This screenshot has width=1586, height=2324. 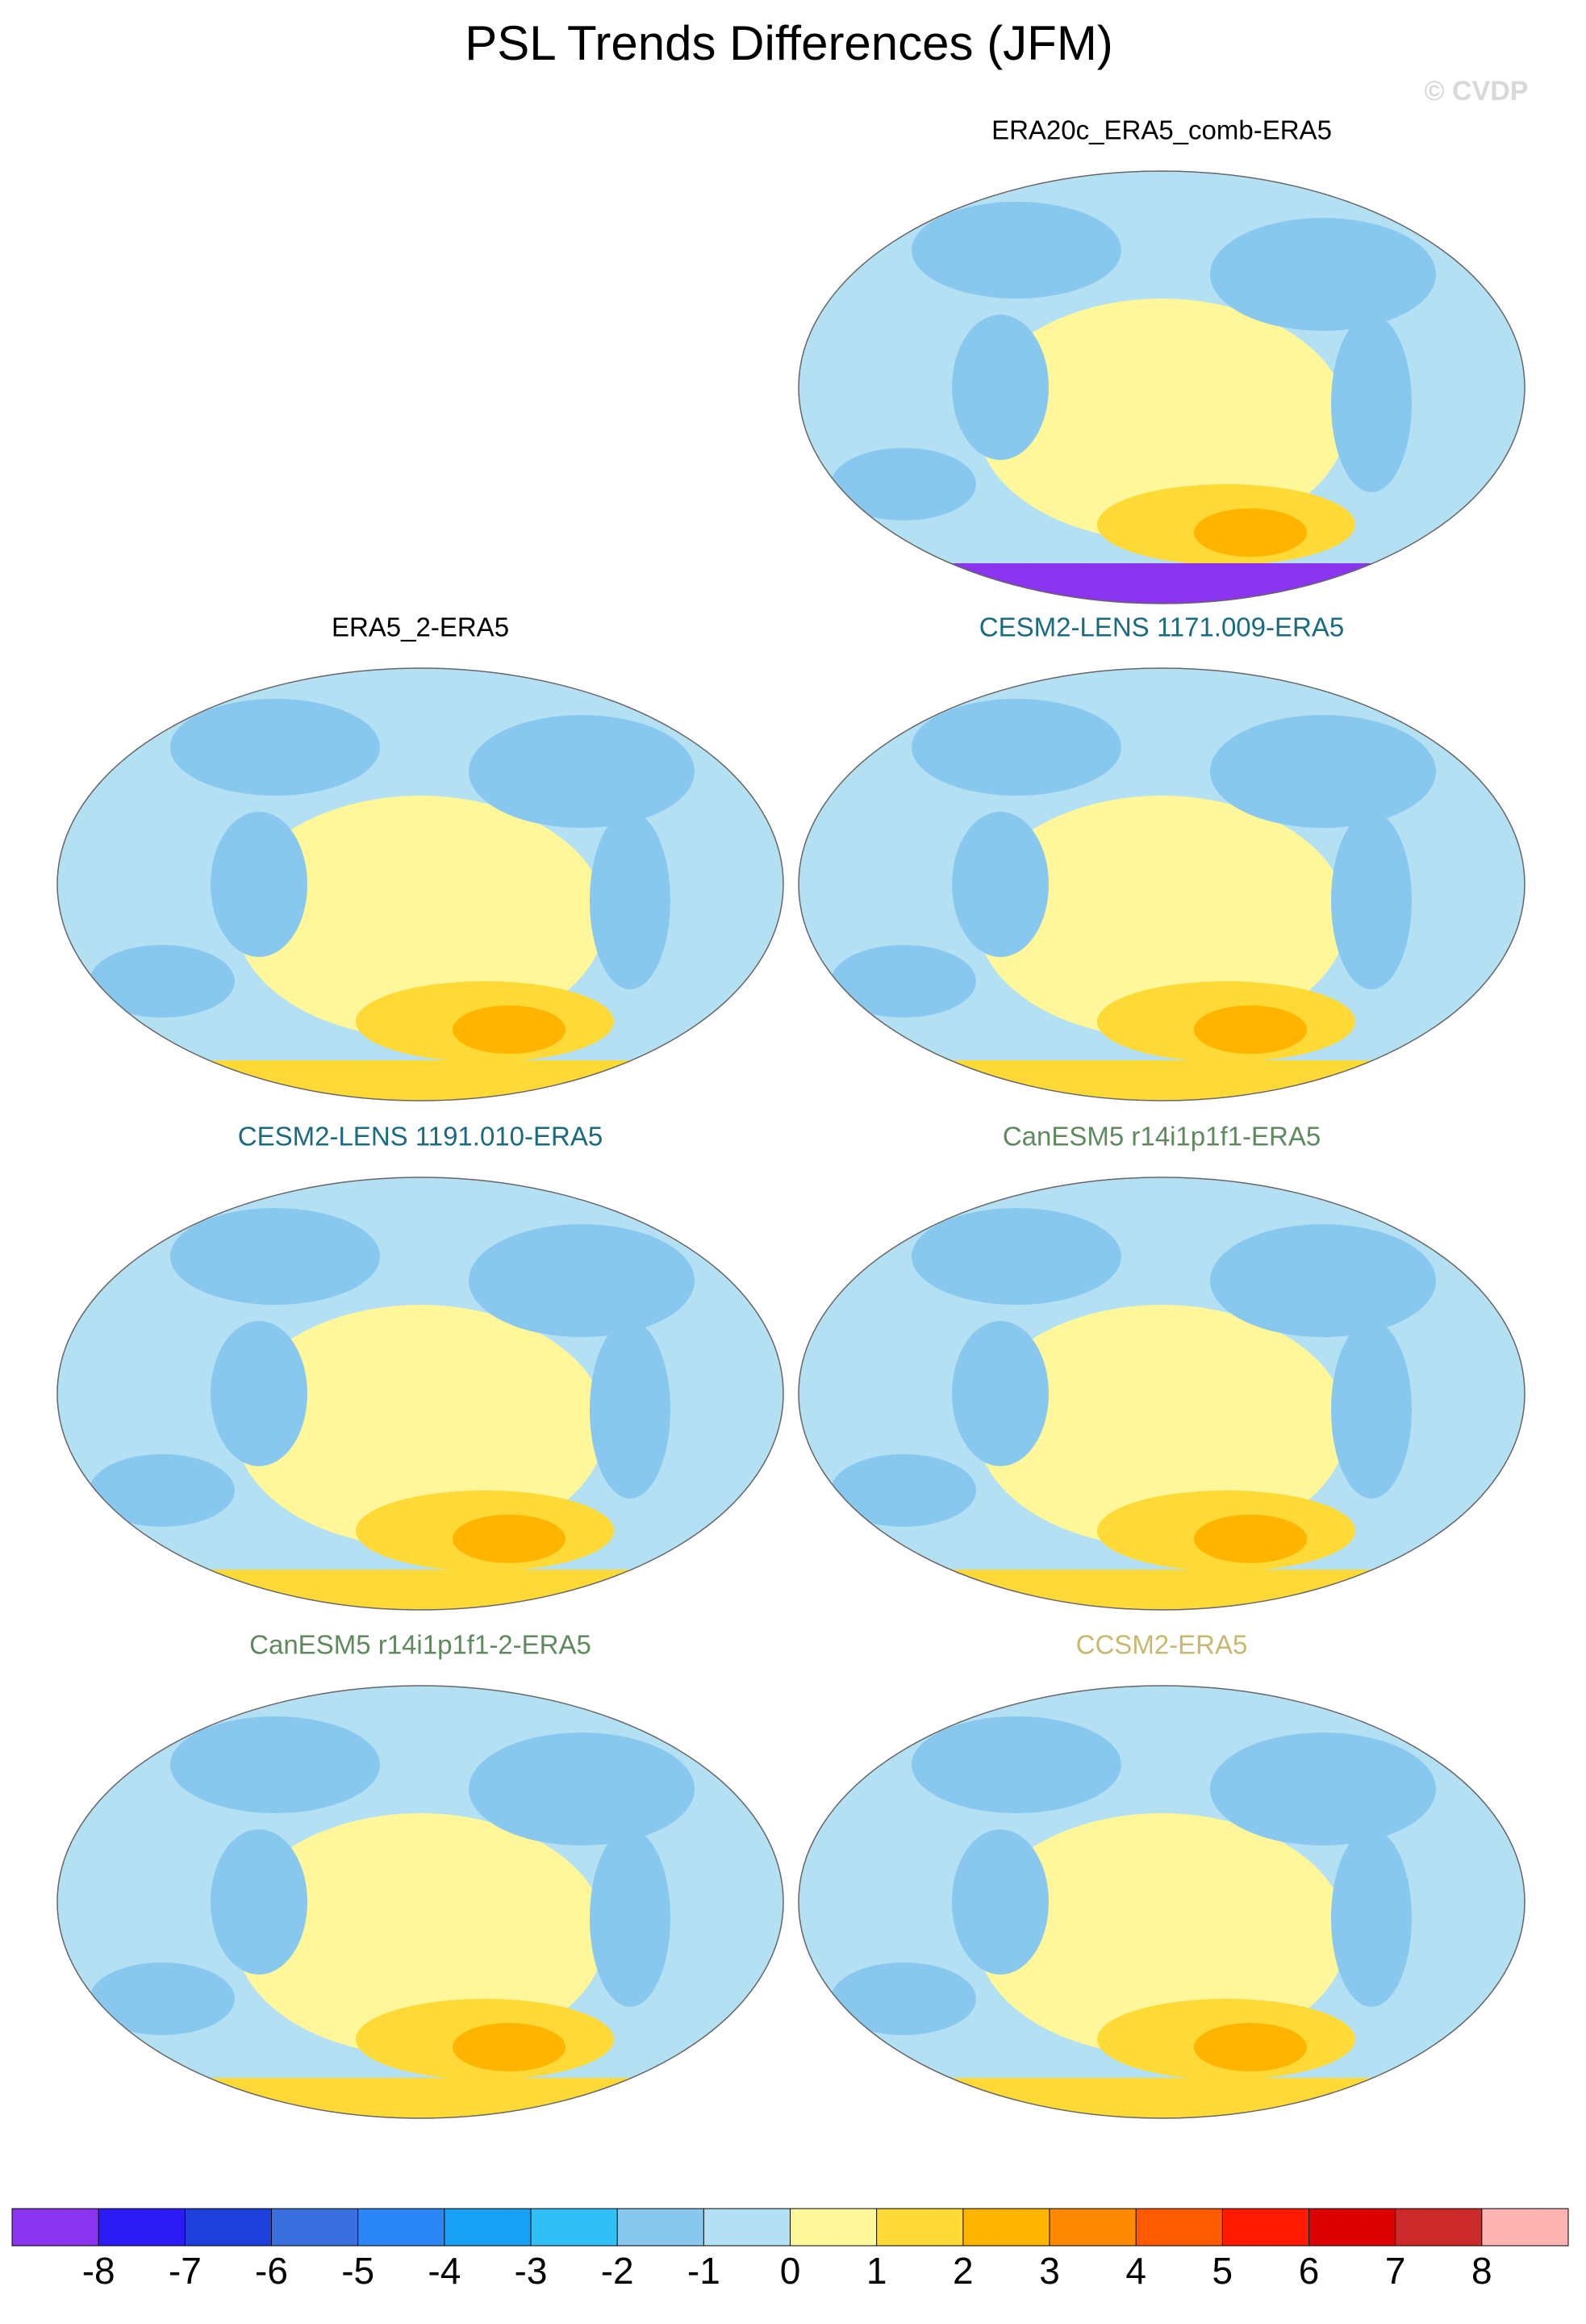 I want to click on colorbar-label: 5, so click(x=1223, y=2271).